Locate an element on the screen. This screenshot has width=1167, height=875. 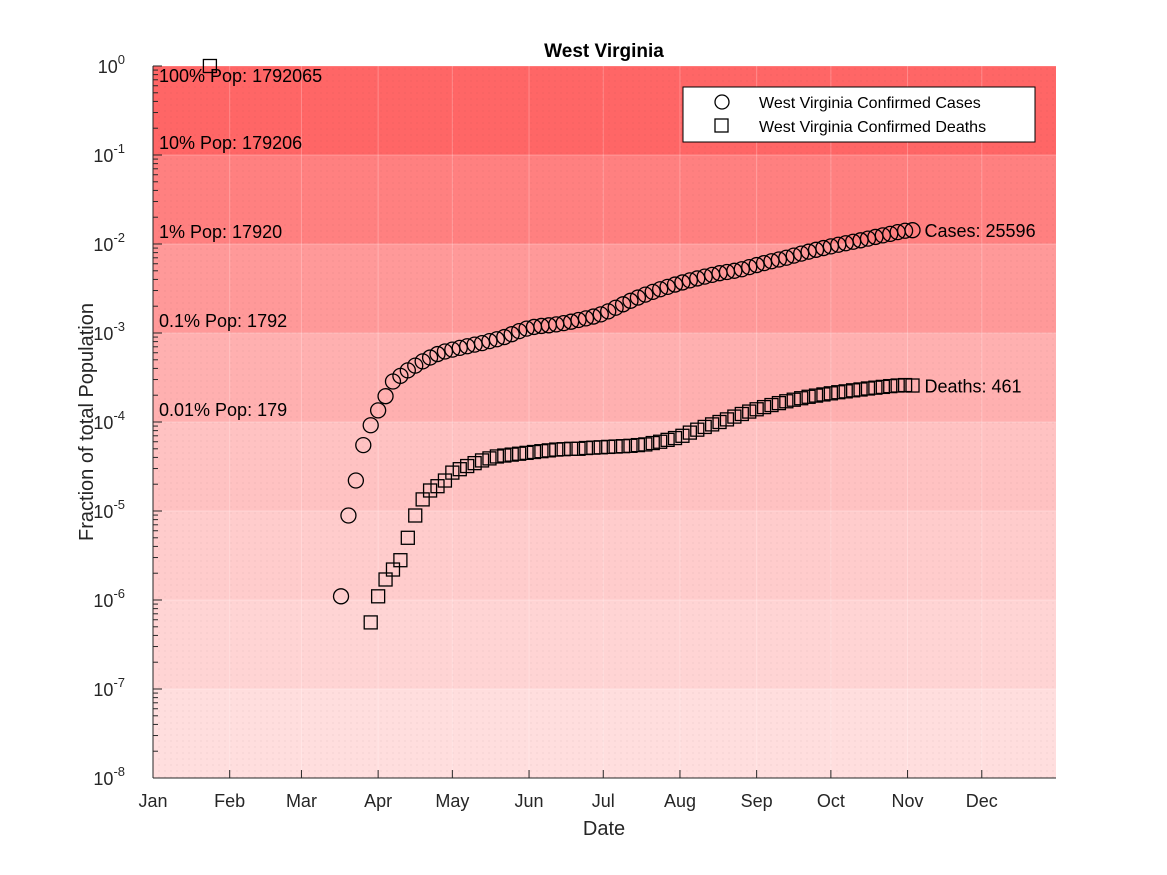
deaths-end-label: Deaths: 461 is located at coordinates (973, 387).